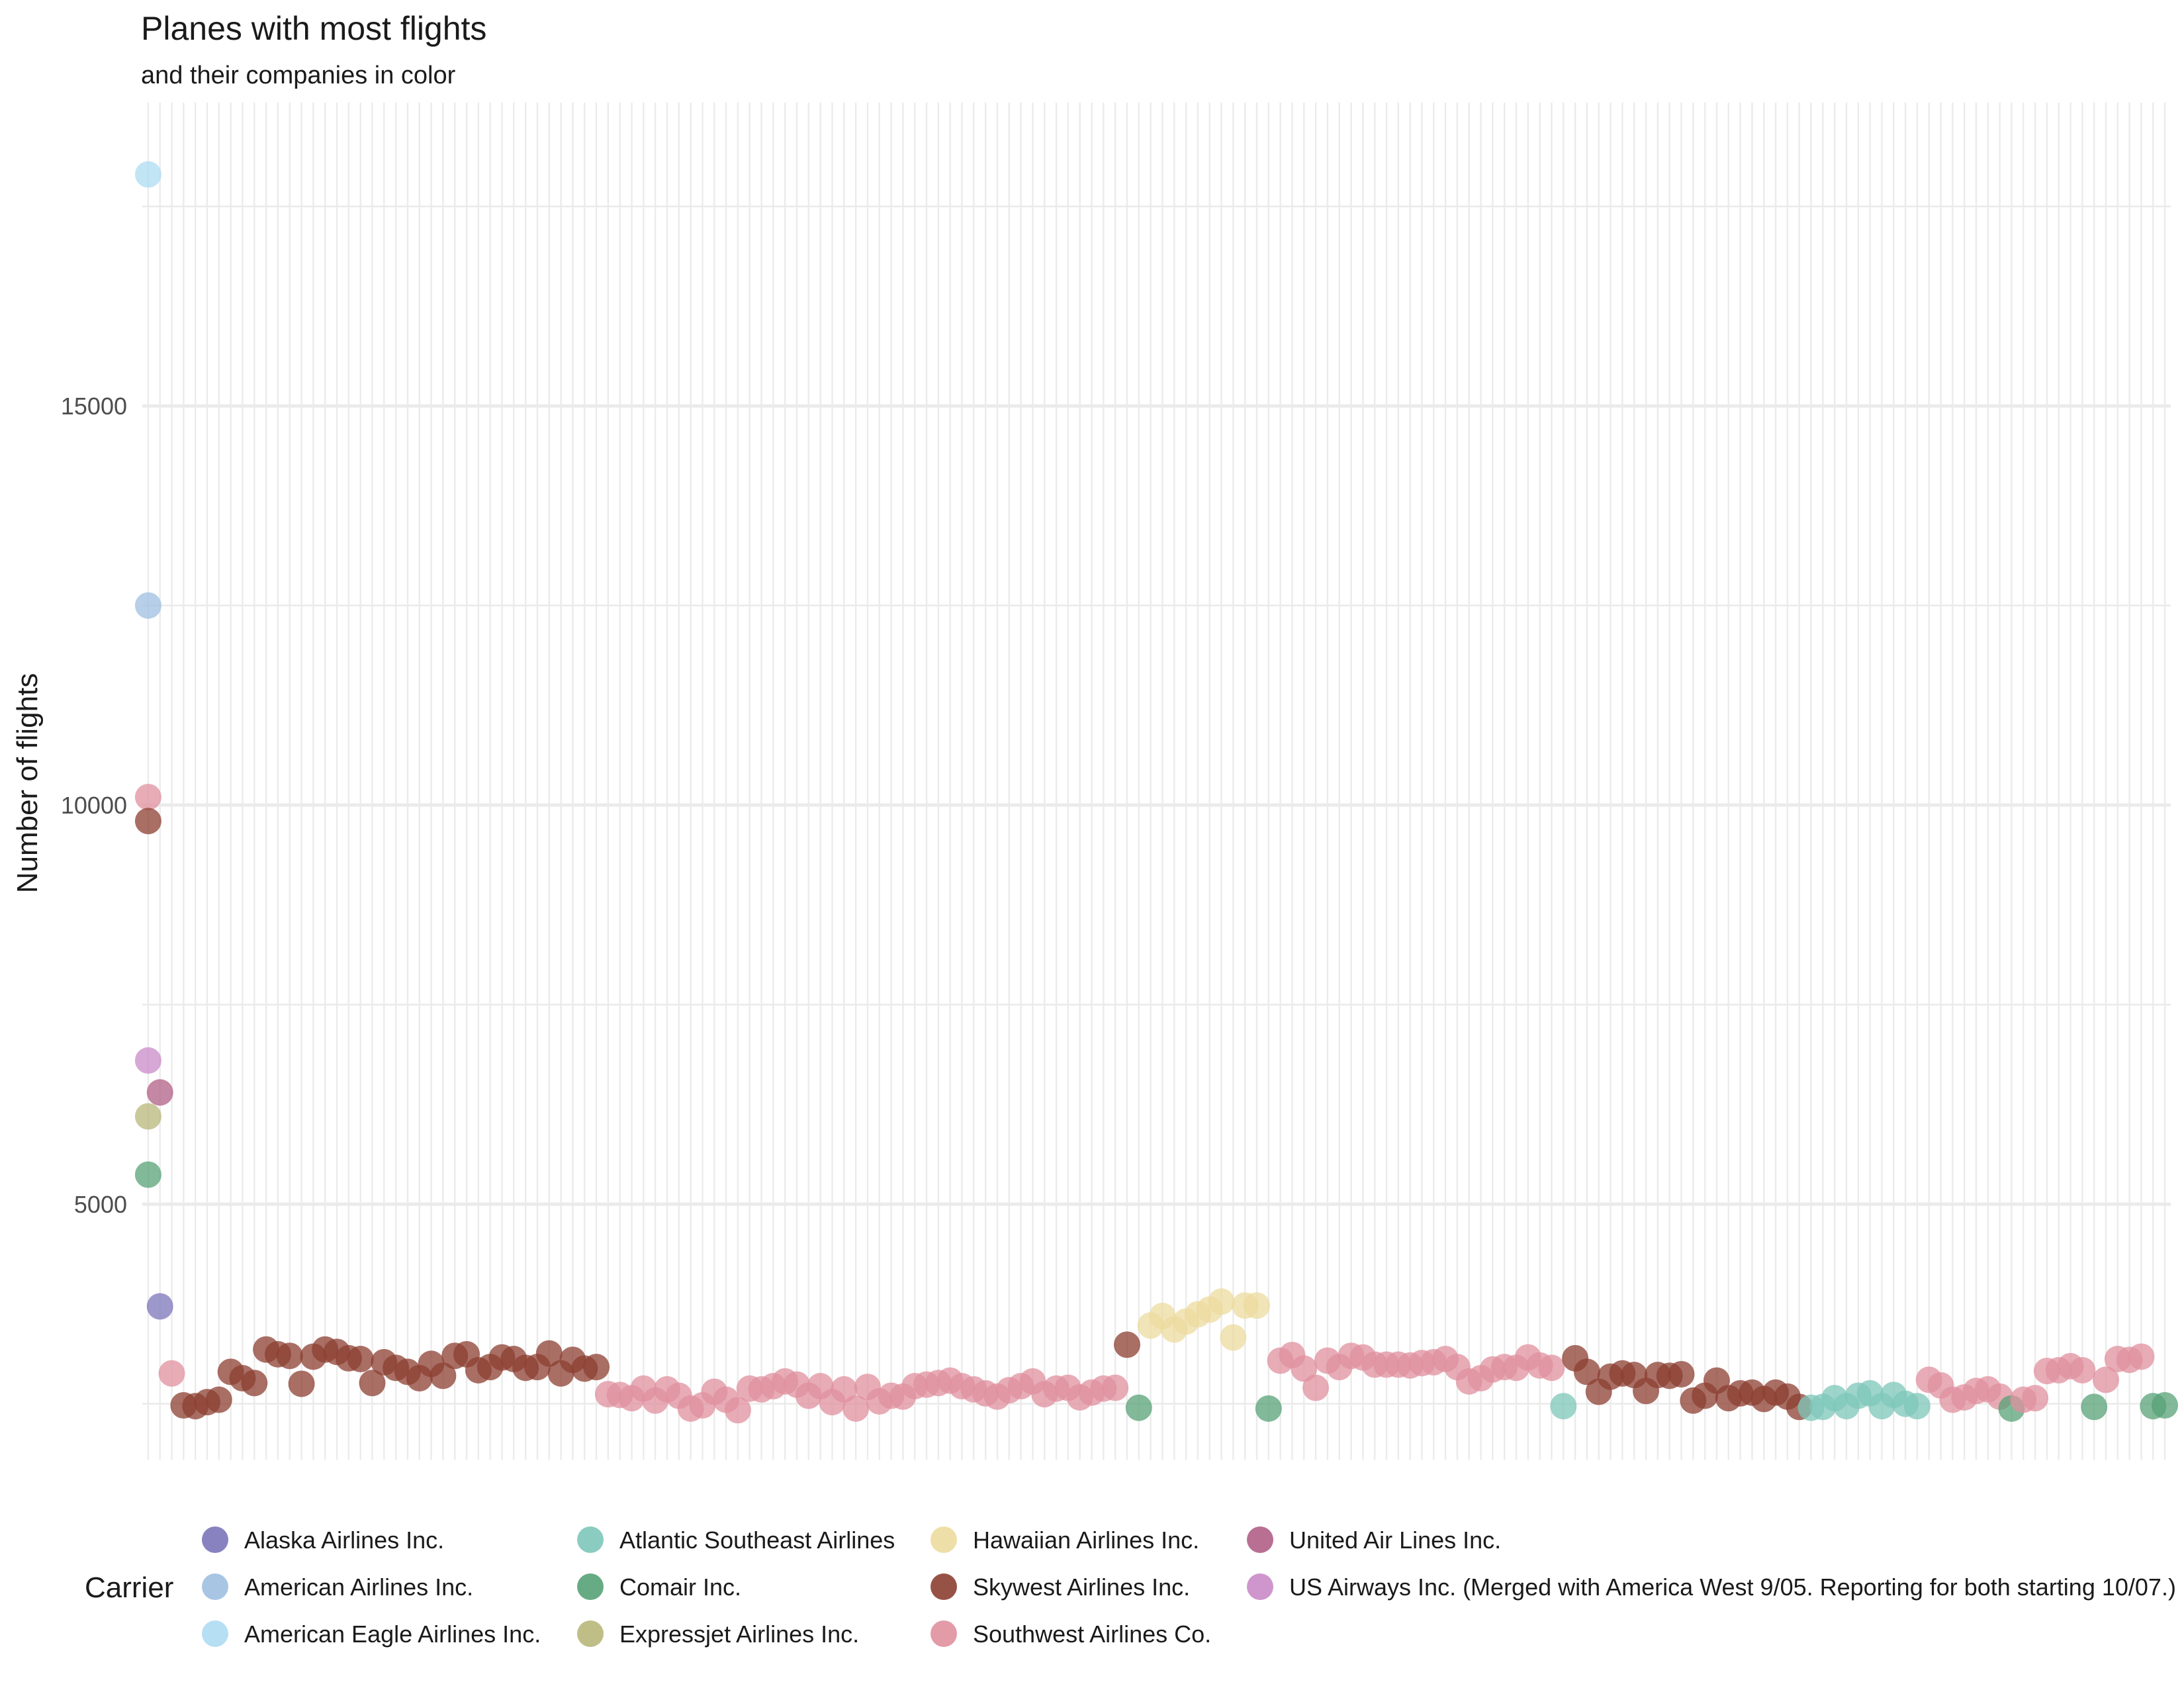 The height and width of the screenshot is (1688, 2184). I want to click on y-axis-title: Number of flights, so click(28, 783).